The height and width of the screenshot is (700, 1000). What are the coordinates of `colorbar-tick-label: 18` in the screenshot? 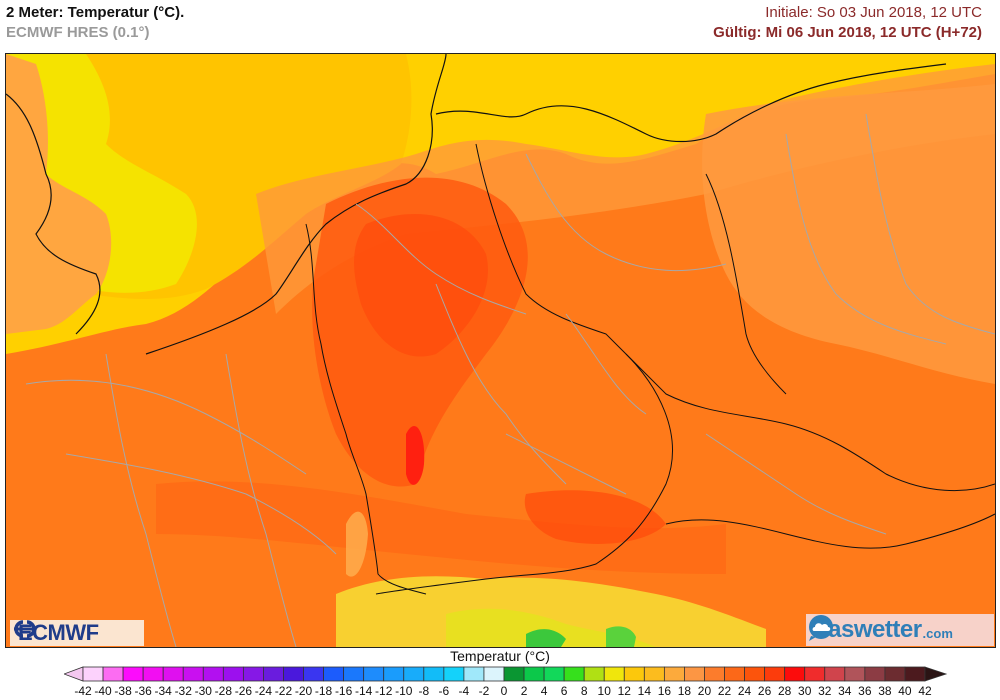 It's located at (684, 691).